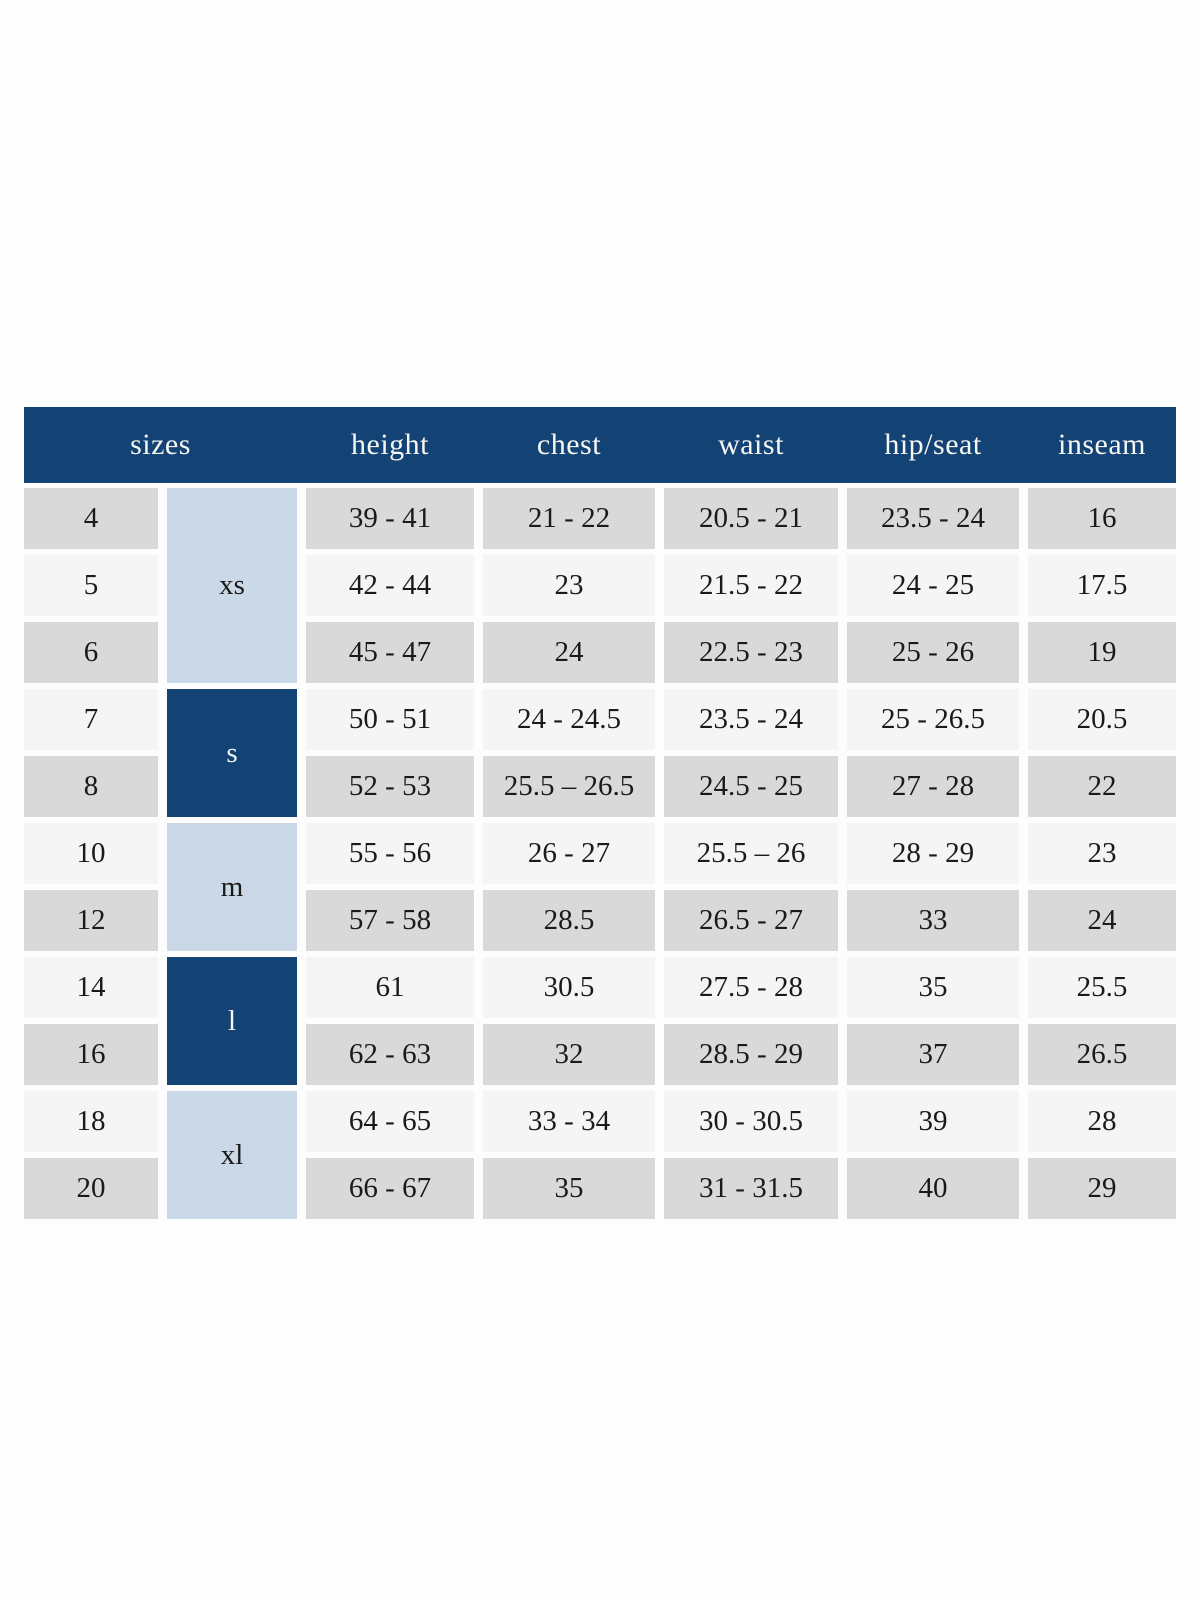 The height and width of the screenshot is (1600, 1200). What do you see at coordinates (390, 920) in the screenshot?
I see `height-cell: 57 - 58` at bounding box center [390, 920].